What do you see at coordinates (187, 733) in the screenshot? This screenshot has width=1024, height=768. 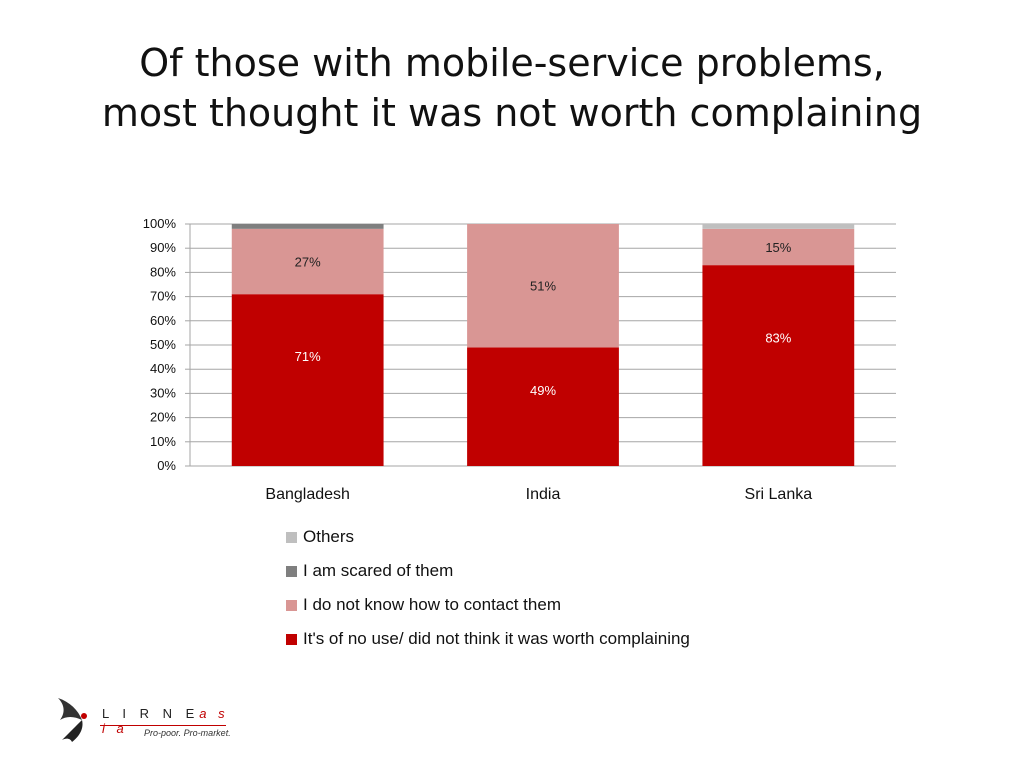 I see `logo-tagline: Pro-poor. Pro-market.` at bounding box center [187, 733].